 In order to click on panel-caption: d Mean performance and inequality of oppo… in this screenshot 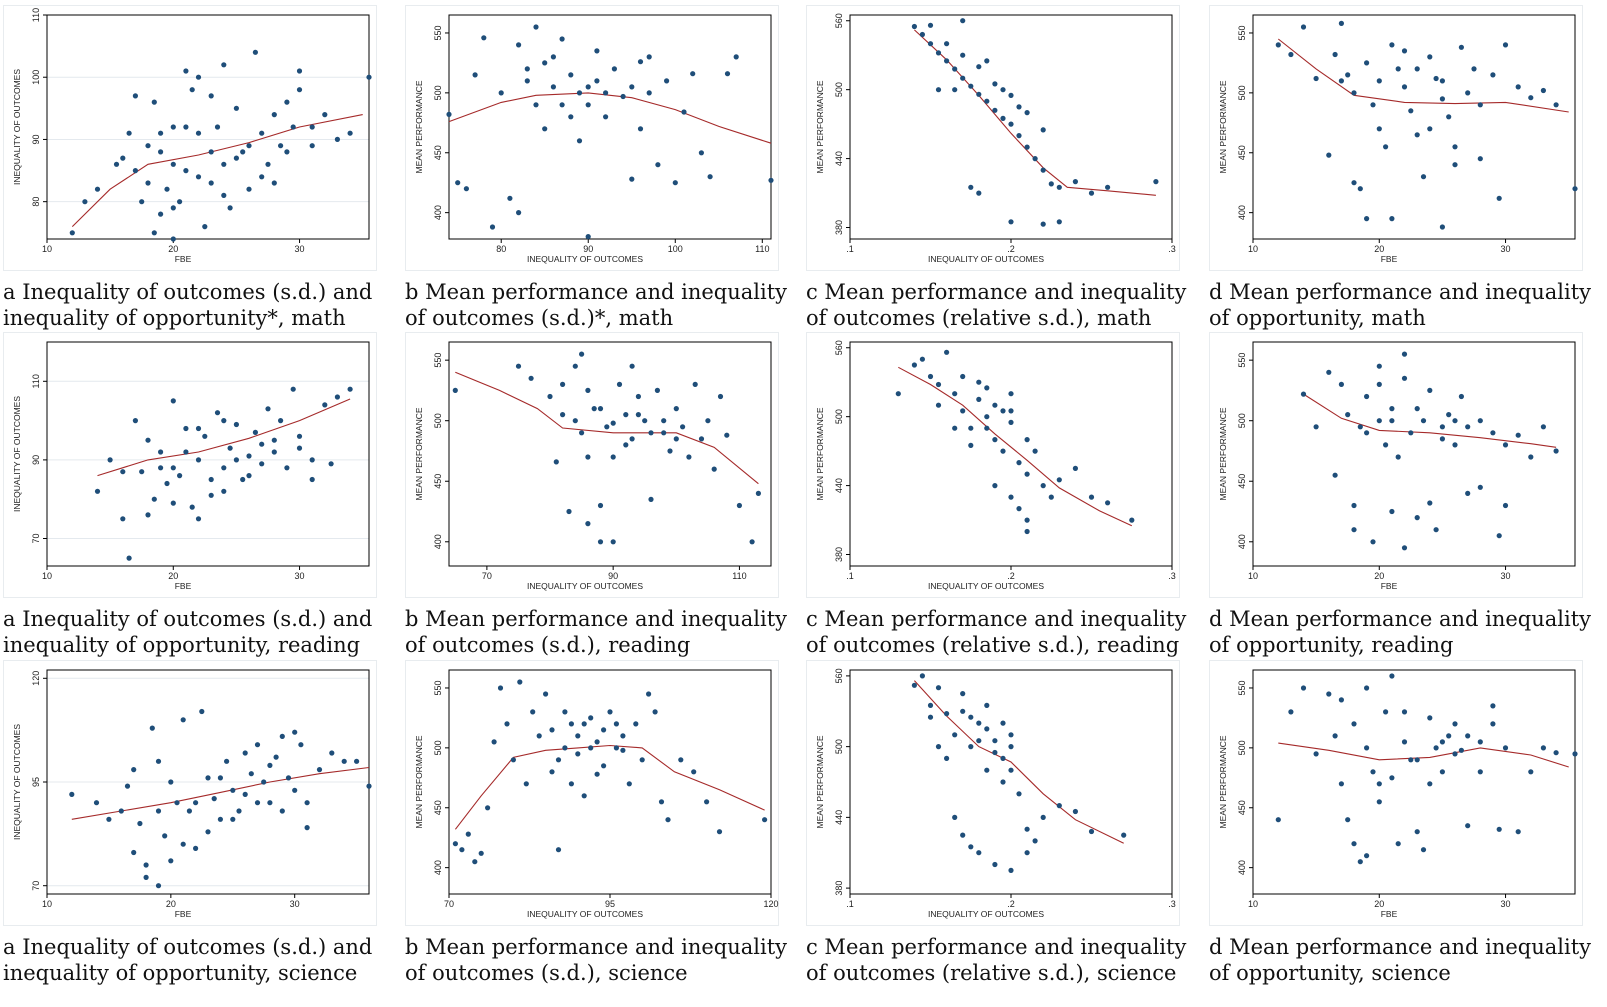, I will do `click(1400, 632)`.